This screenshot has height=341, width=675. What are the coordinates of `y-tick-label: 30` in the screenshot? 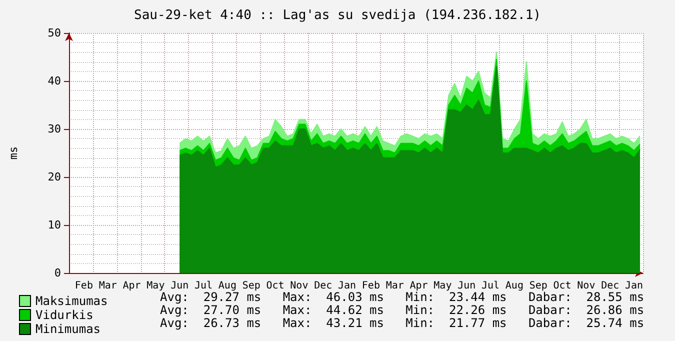 It's located at (54, 129).